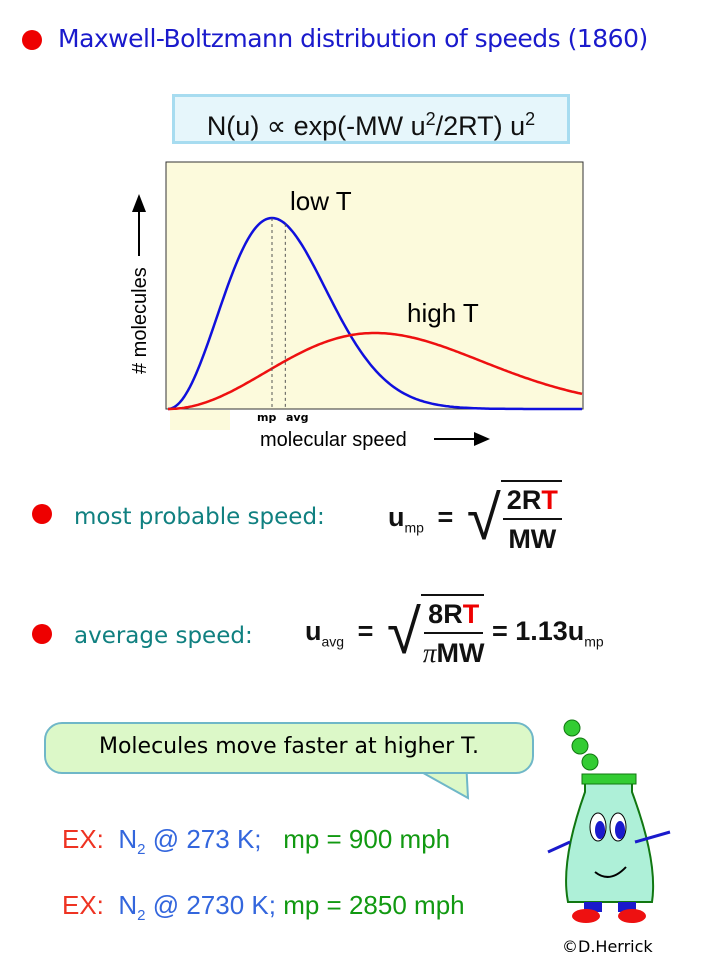 The image size is (720, 960). What do you see at coordinates (266, 417) in the screenshot?
I see `mp-marker-label: mp` at bounding box center [266, 417].